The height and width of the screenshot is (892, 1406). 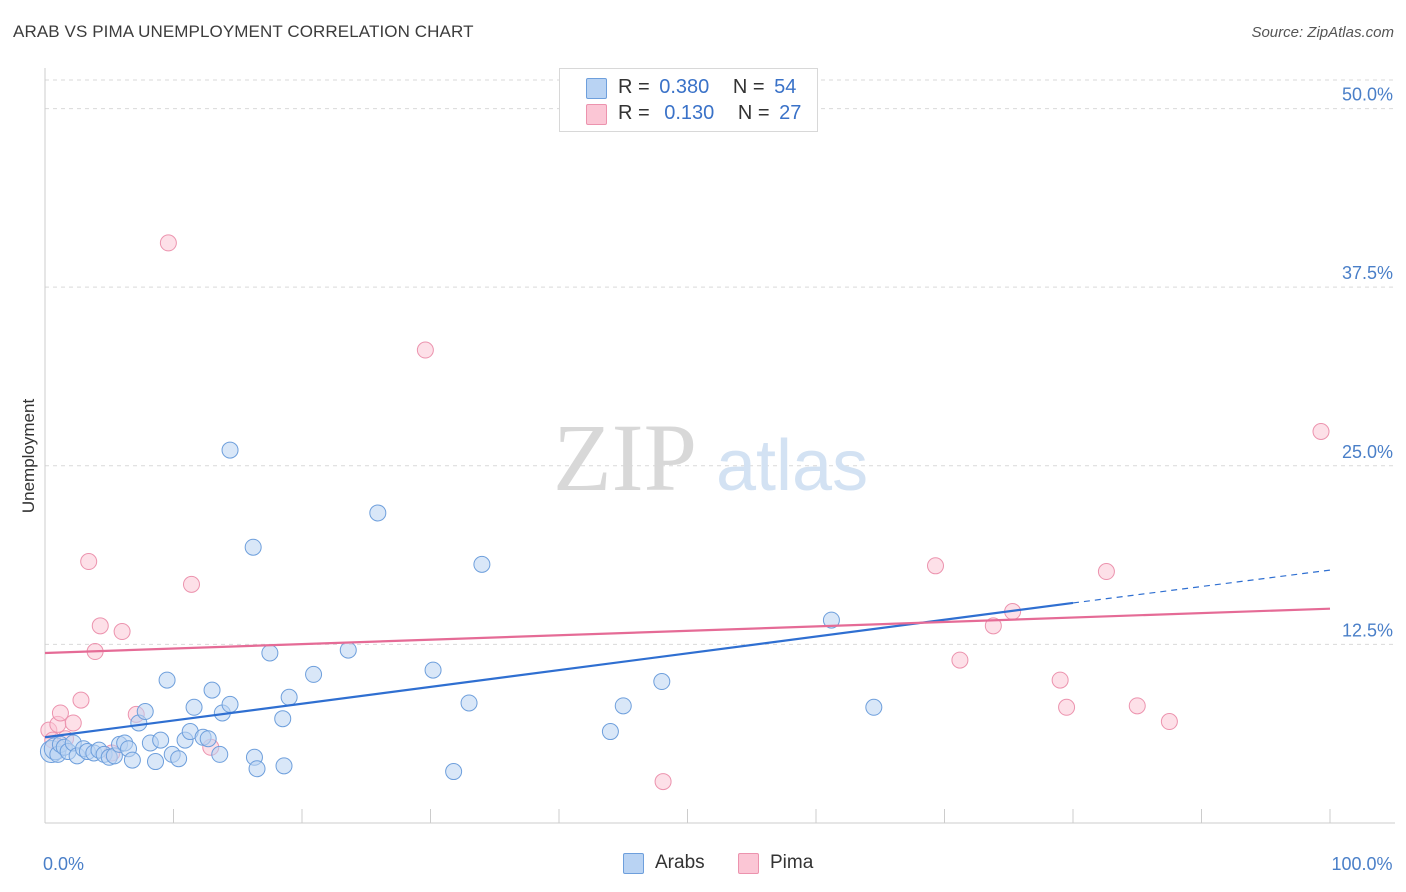 I want to click on stats-legend: R = 0.380 N = 54 R = 0.130 N = 27, so click(x=688, y=100).